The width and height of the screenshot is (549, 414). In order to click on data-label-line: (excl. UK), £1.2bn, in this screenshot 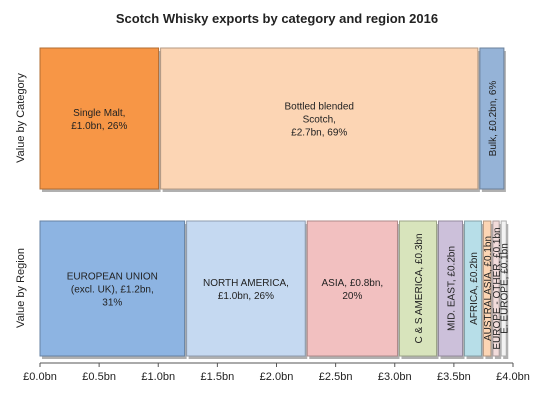, I will do `click(112, 290)`.